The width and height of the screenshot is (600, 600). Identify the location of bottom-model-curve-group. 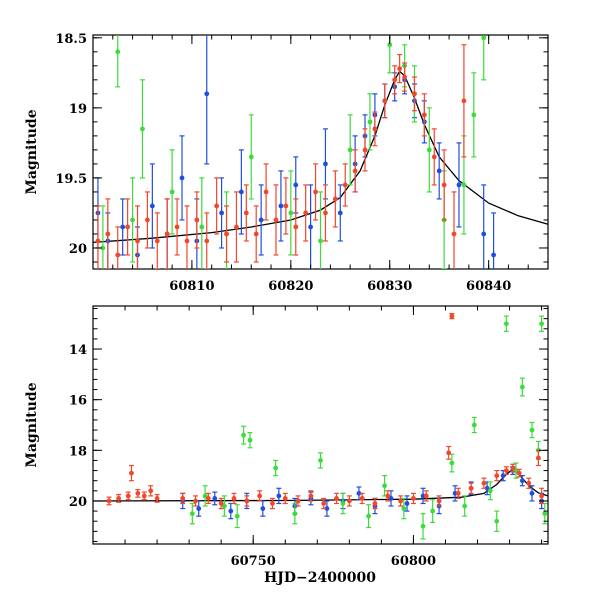
(320, 485).